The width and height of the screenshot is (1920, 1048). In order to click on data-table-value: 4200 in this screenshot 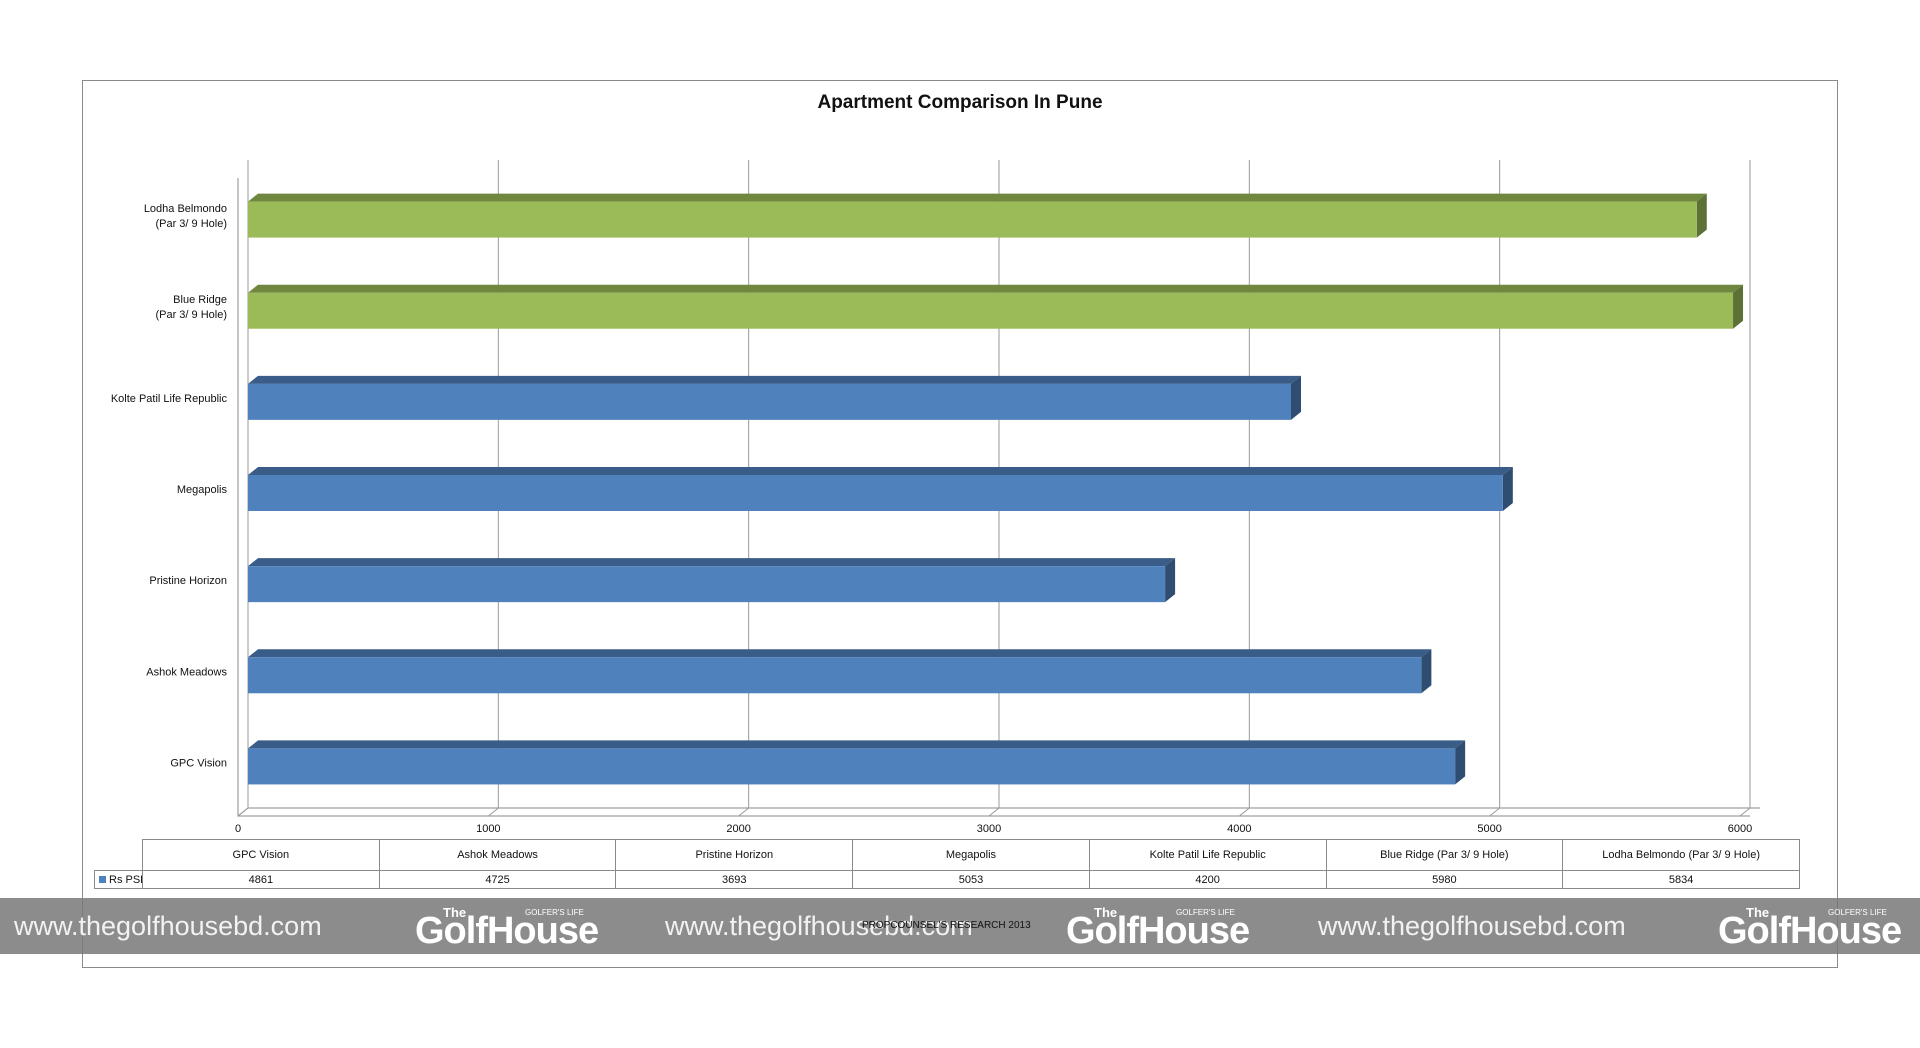, I will do `click(1207, 879)`.